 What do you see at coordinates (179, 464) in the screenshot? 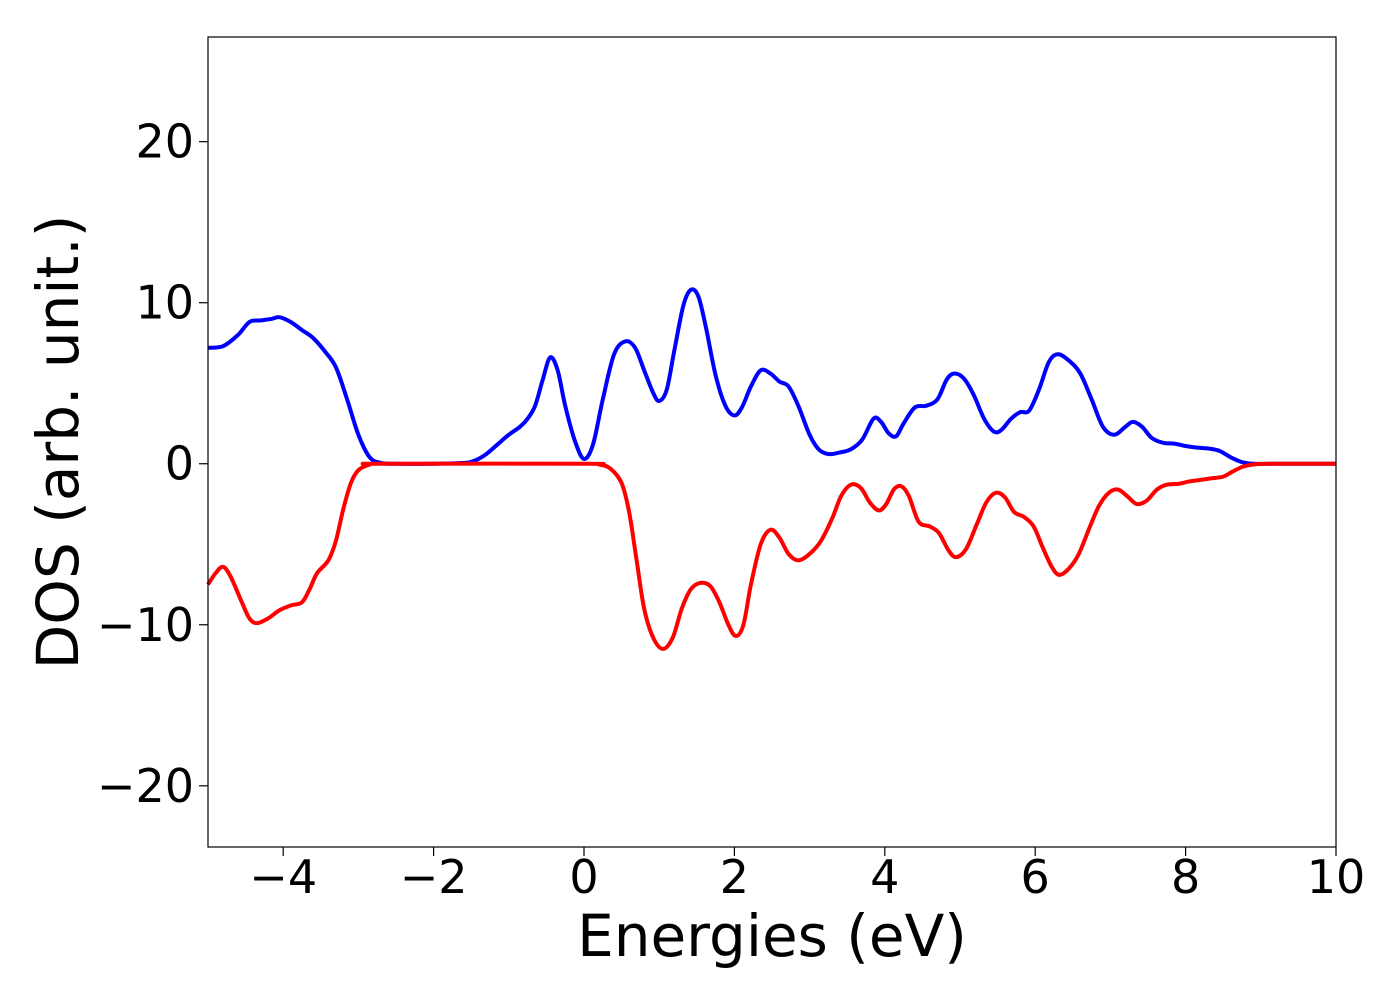
I see `y-tick-label: 0` at bounding box center [179, 464].